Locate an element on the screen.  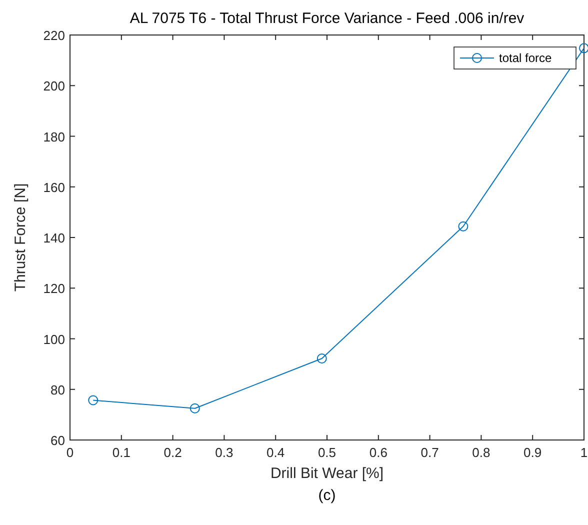
x-tick-label: 0.5 is located at coordinates (327, 452).